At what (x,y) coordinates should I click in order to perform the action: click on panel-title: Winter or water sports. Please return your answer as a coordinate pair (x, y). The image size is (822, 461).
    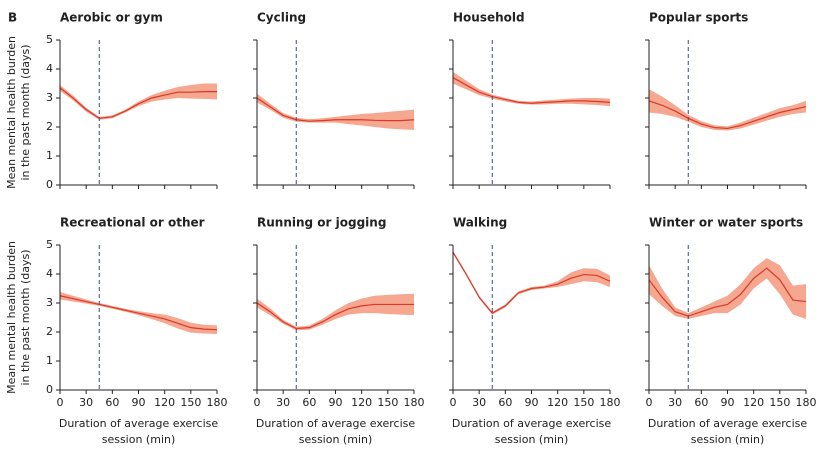
    Looking at the image, I should click on (726, 223).